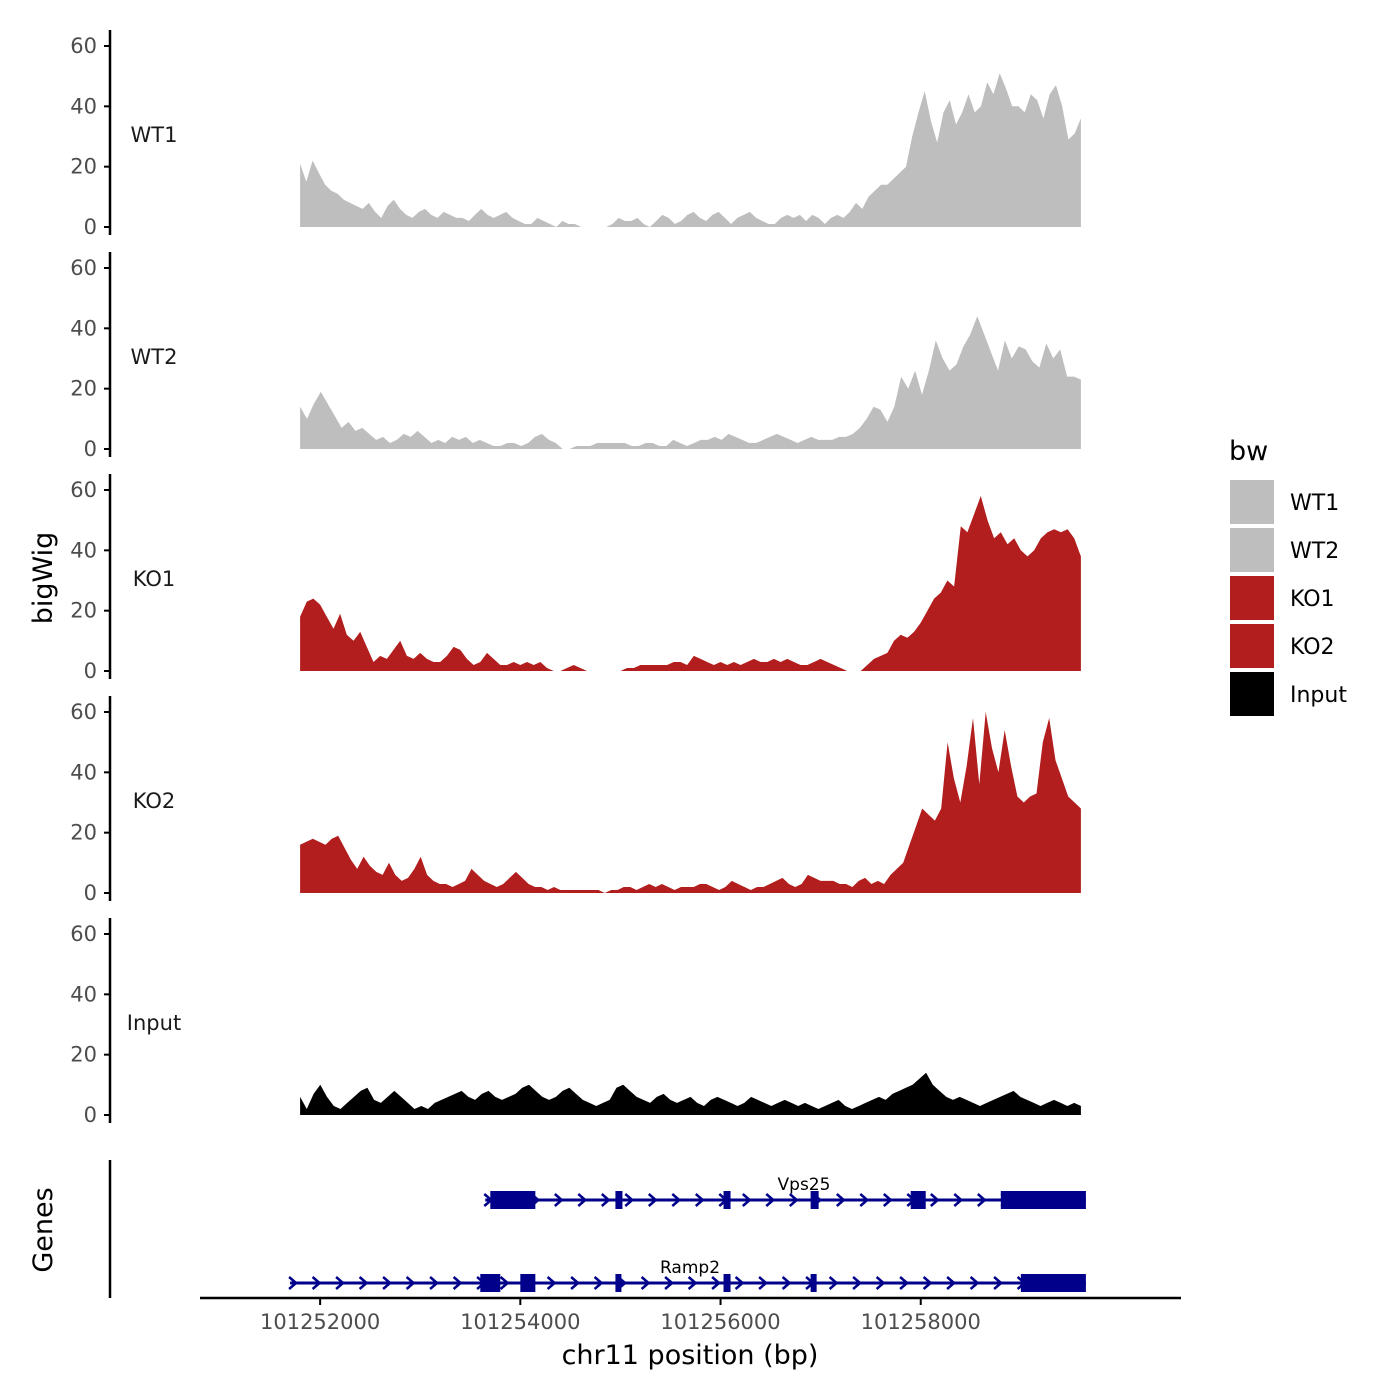  I want to click on y-axis-title: bigWig, so click(43, 578).